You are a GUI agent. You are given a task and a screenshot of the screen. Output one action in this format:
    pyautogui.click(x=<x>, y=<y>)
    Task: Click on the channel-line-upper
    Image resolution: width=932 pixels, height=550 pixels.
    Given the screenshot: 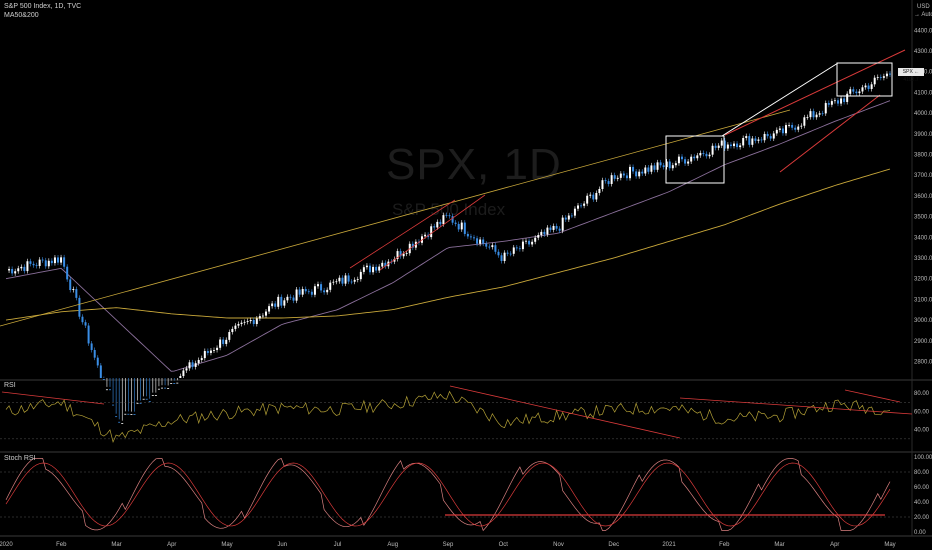 What is the action you would take?
    pyautogui.click(x=432, y=232)
    